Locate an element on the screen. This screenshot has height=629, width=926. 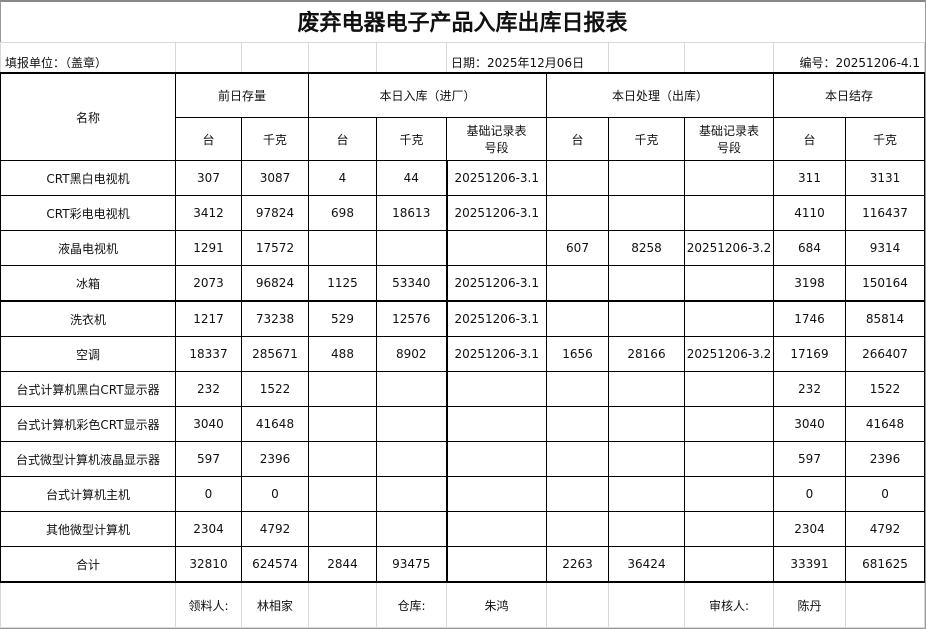
table-cell: 285671 is located at coordinates (275, 354).